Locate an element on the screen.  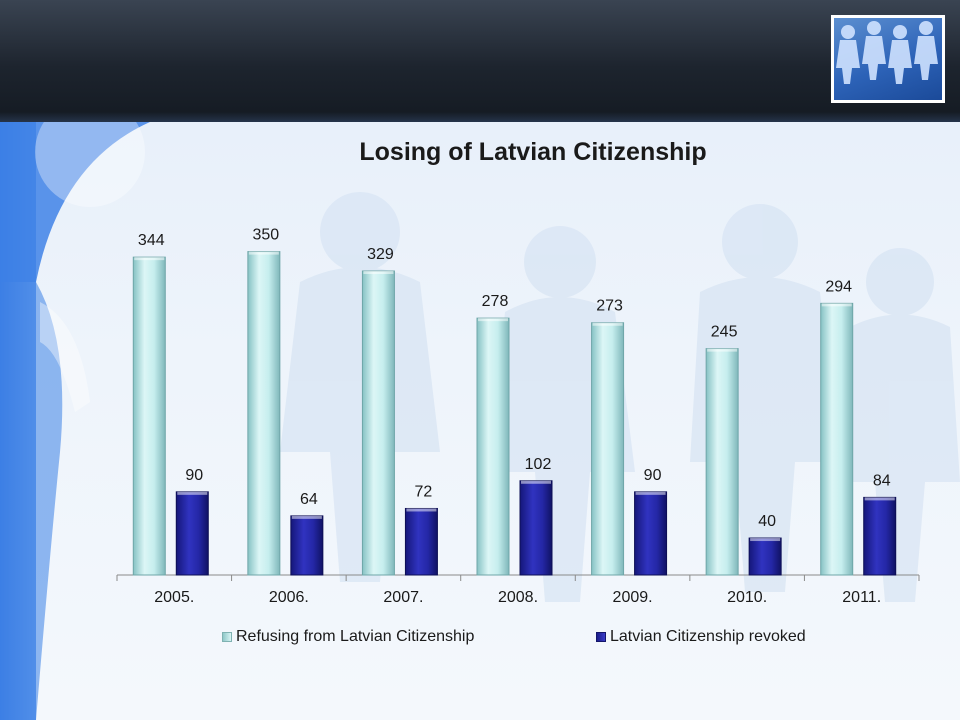
left-decorative-band is located at coordinates (75, 421).